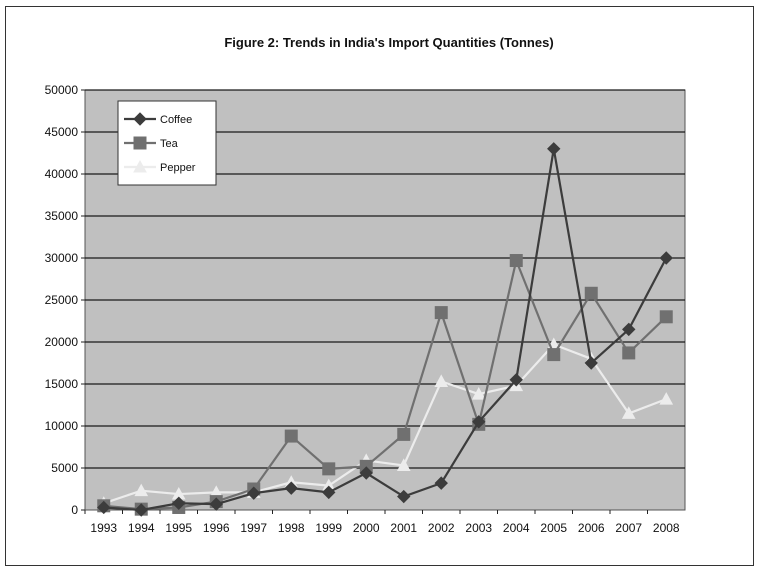 Image resolution: width=760 pixels, height=566 pixels. Describe the element at coordinates (628, 528) in the screenshot. I see `x-tick-label: 2007` at that location.